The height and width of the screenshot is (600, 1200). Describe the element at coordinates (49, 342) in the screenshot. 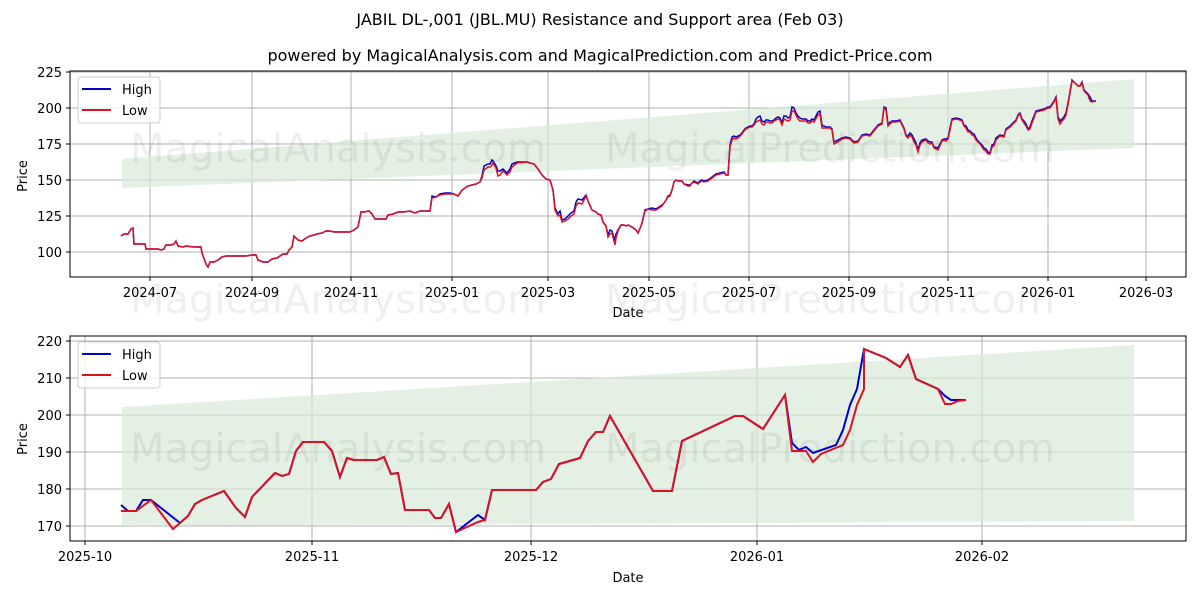

I see `svg-text: 220` at that location.